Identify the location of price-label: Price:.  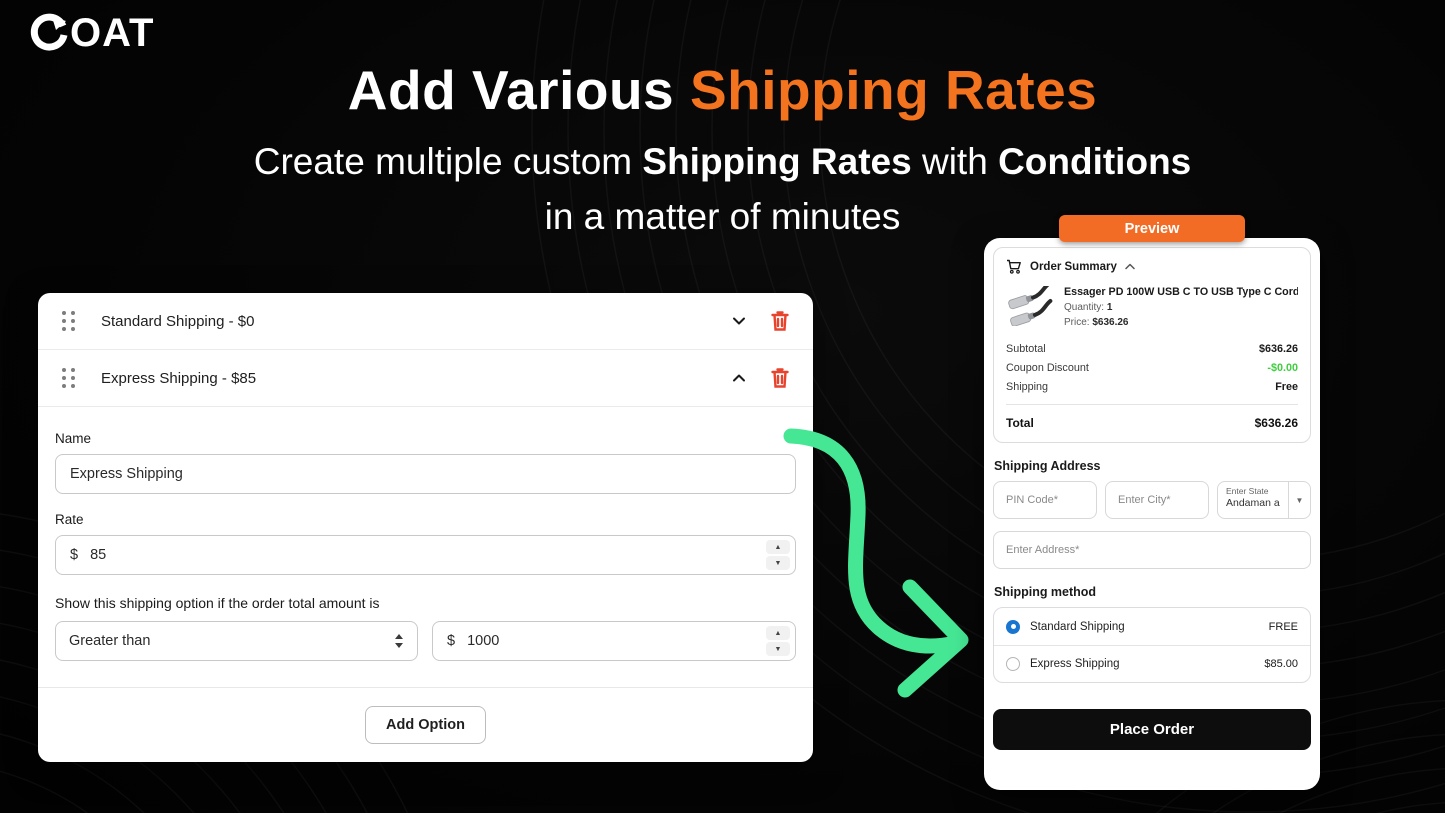
(1077, 322).